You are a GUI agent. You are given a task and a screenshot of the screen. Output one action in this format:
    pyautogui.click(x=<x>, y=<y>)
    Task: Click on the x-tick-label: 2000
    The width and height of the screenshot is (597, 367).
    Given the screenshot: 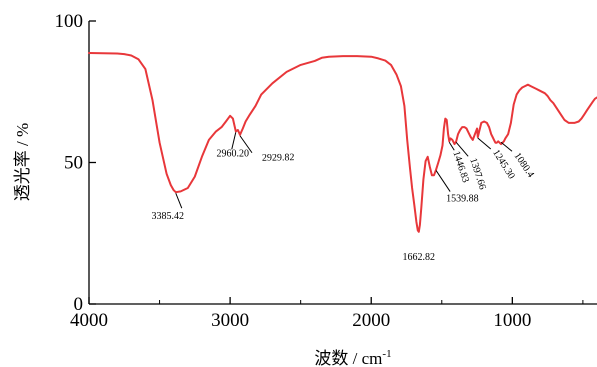 What is the action you would take?
    pyautogui.click(x=371, y=320)
    